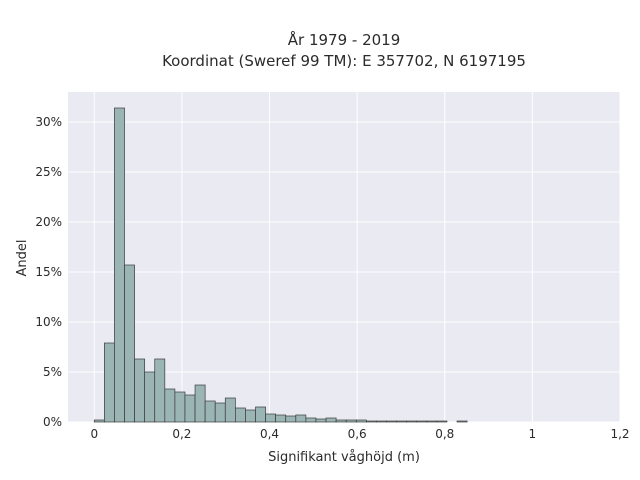  Describe the element at coordinates (181, 434) in the screenshot. I see `x-tick-label: 0,2` at that location.